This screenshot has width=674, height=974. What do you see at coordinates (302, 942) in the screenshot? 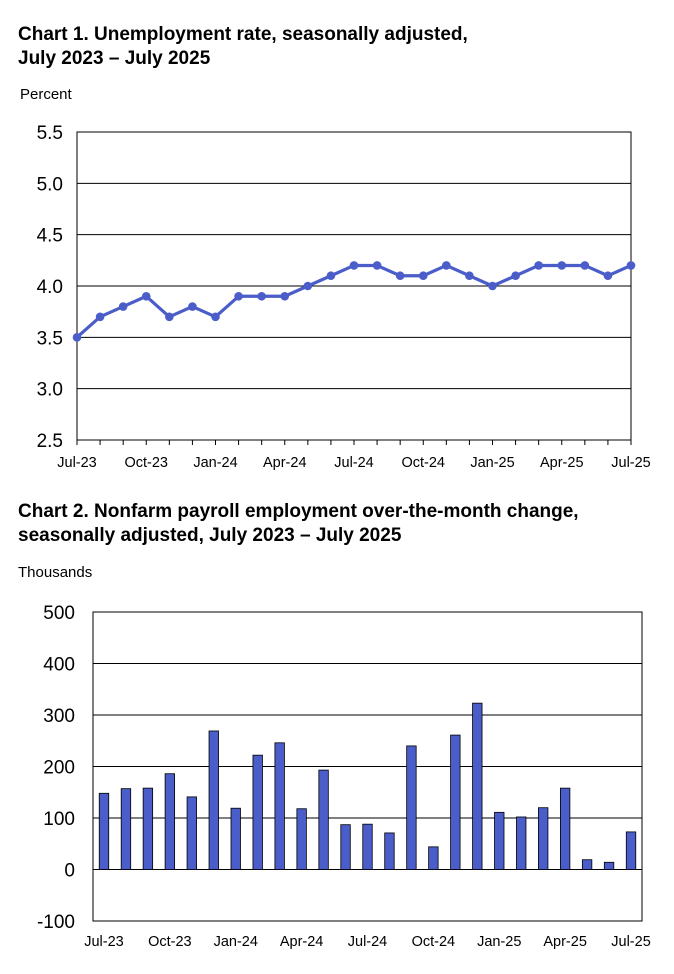
I see `chart2-x-tick-label: Apr-24` at bounding box center [302, 942].